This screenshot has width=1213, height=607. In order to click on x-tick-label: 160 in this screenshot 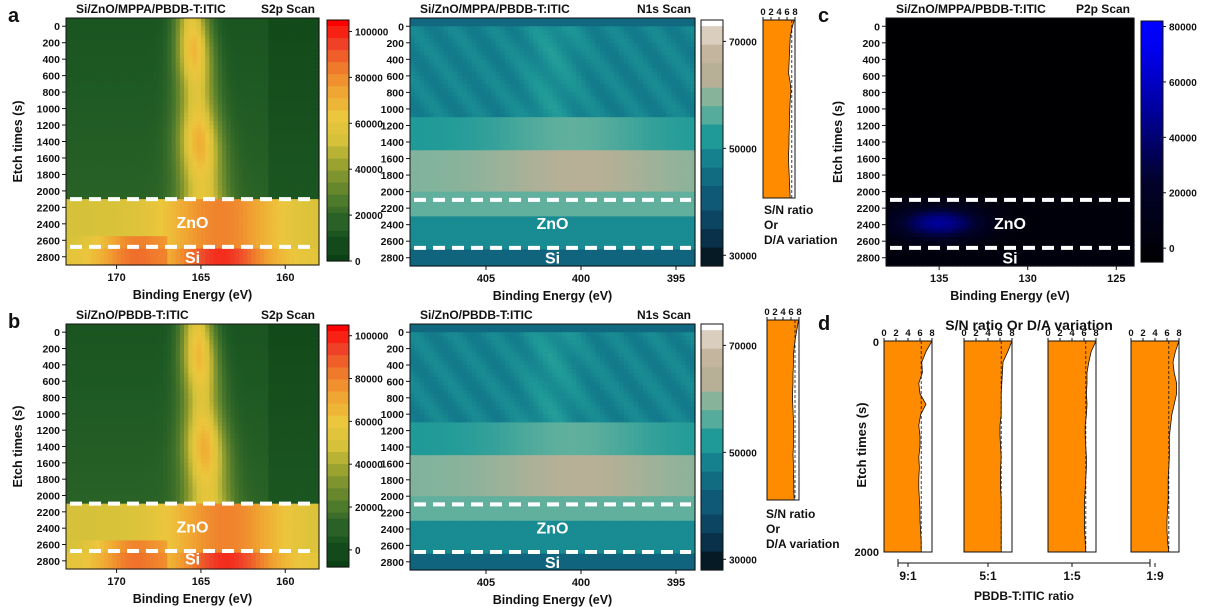, I will do `click(285, 278)`.